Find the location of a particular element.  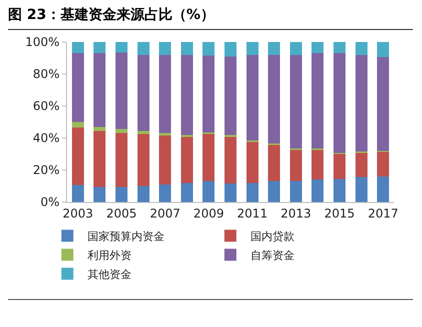

y-tick-label: 80% is located at coordinates (46, 74).